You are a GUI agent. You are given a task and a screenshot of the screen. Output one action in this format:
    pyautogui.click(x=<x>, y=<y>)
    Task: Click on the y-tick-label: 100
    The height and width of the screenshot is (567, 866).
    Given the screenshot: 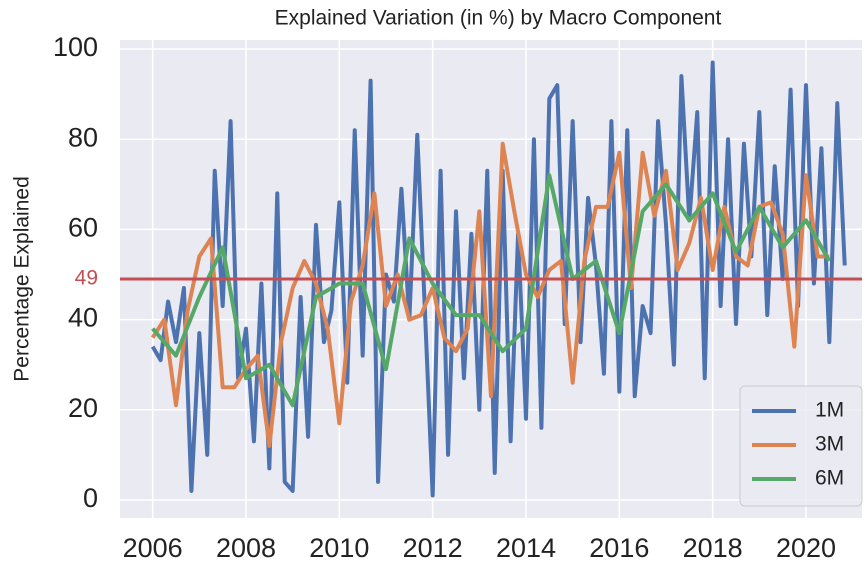 What is the action you would take?
    pyautogui.click(x=75, y=47)
    